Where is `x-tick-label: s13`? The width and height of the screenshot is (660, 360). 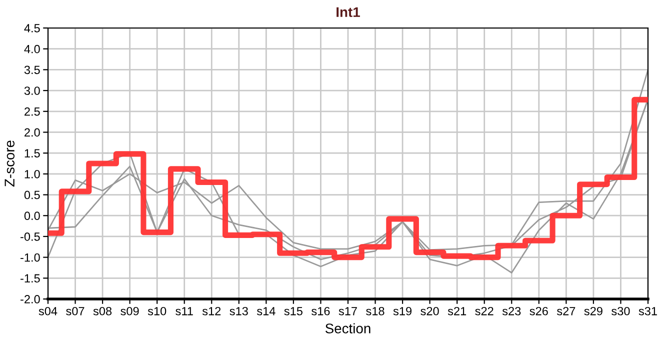
x-tick-label: s13 is located at coordinates (239, 311).